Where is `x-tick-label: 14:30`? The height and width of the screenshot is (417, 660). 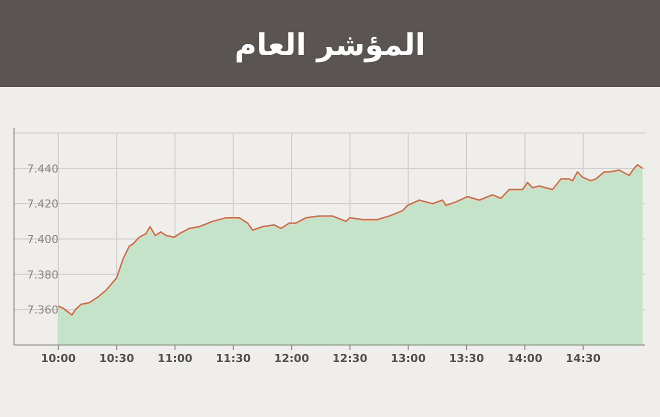 x-tick-label: 14:30 is located at coordinates (584, 358).